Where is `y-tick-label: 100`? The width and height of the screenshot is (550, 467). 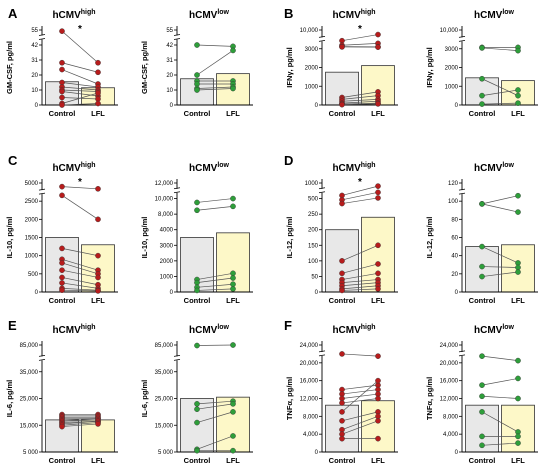 y-tick-label: 100 is located at coordinates (313, 262).